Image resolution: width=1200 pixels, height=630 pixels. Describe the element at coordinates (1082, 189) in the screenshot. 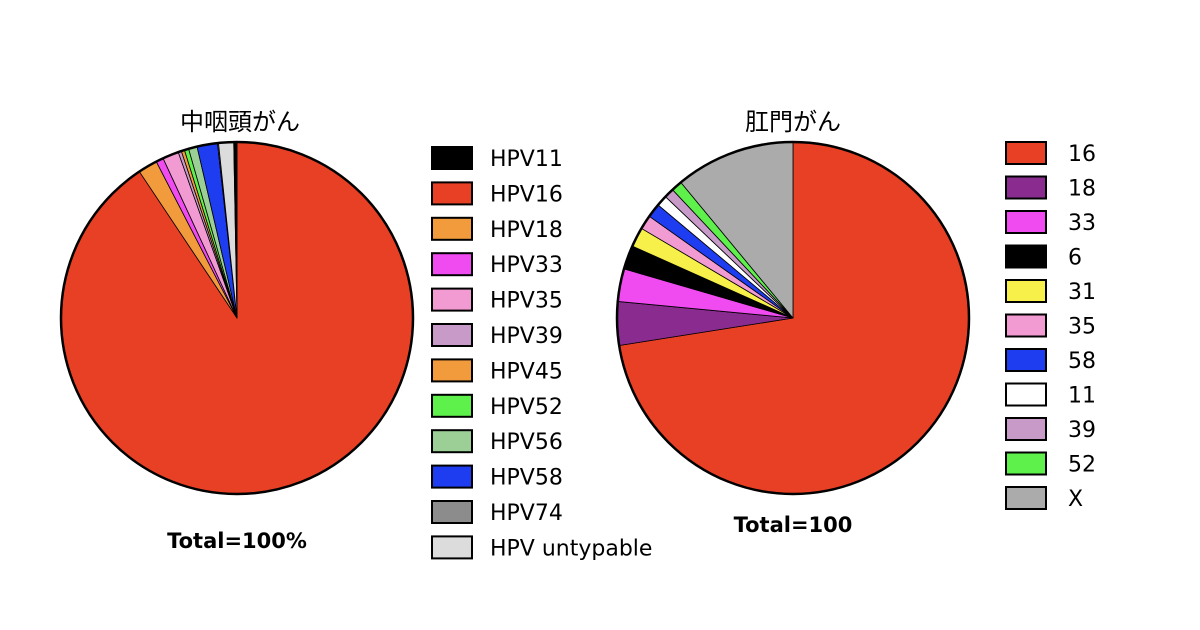

I see `legend-label: 18` at that location.